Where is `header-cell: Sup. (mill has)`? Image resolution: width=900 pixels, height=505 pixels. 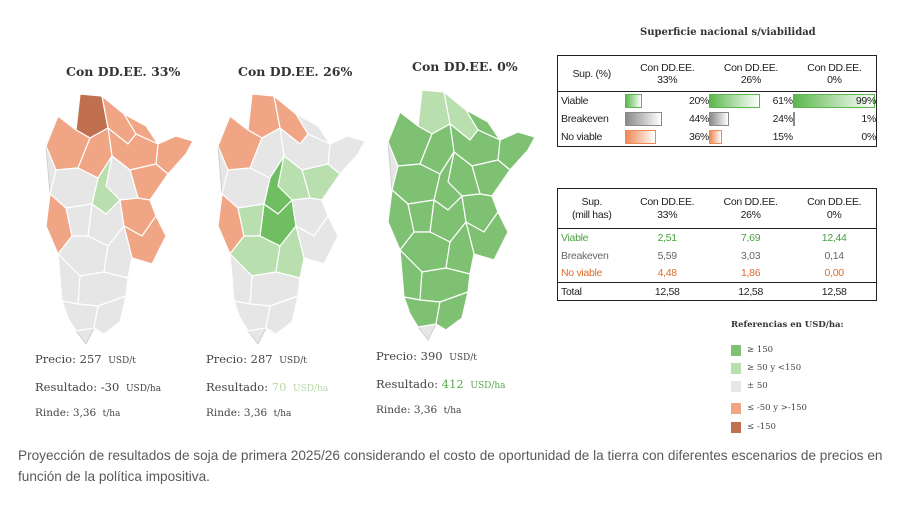 header-cell: Sup. (mill has) is located at coordinates (591, 208).